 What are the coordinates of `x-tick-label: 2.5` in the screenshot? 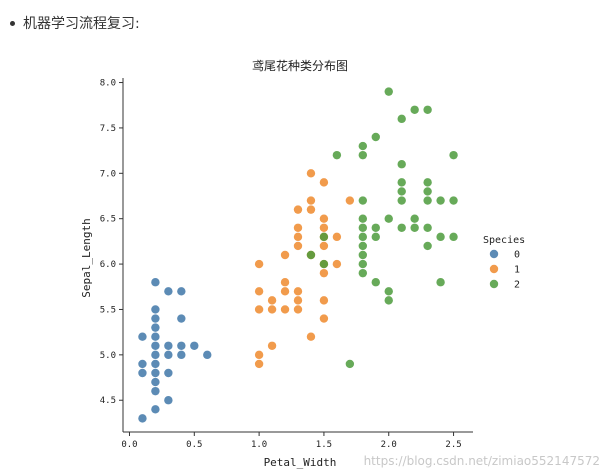 It's located at (453, 445).